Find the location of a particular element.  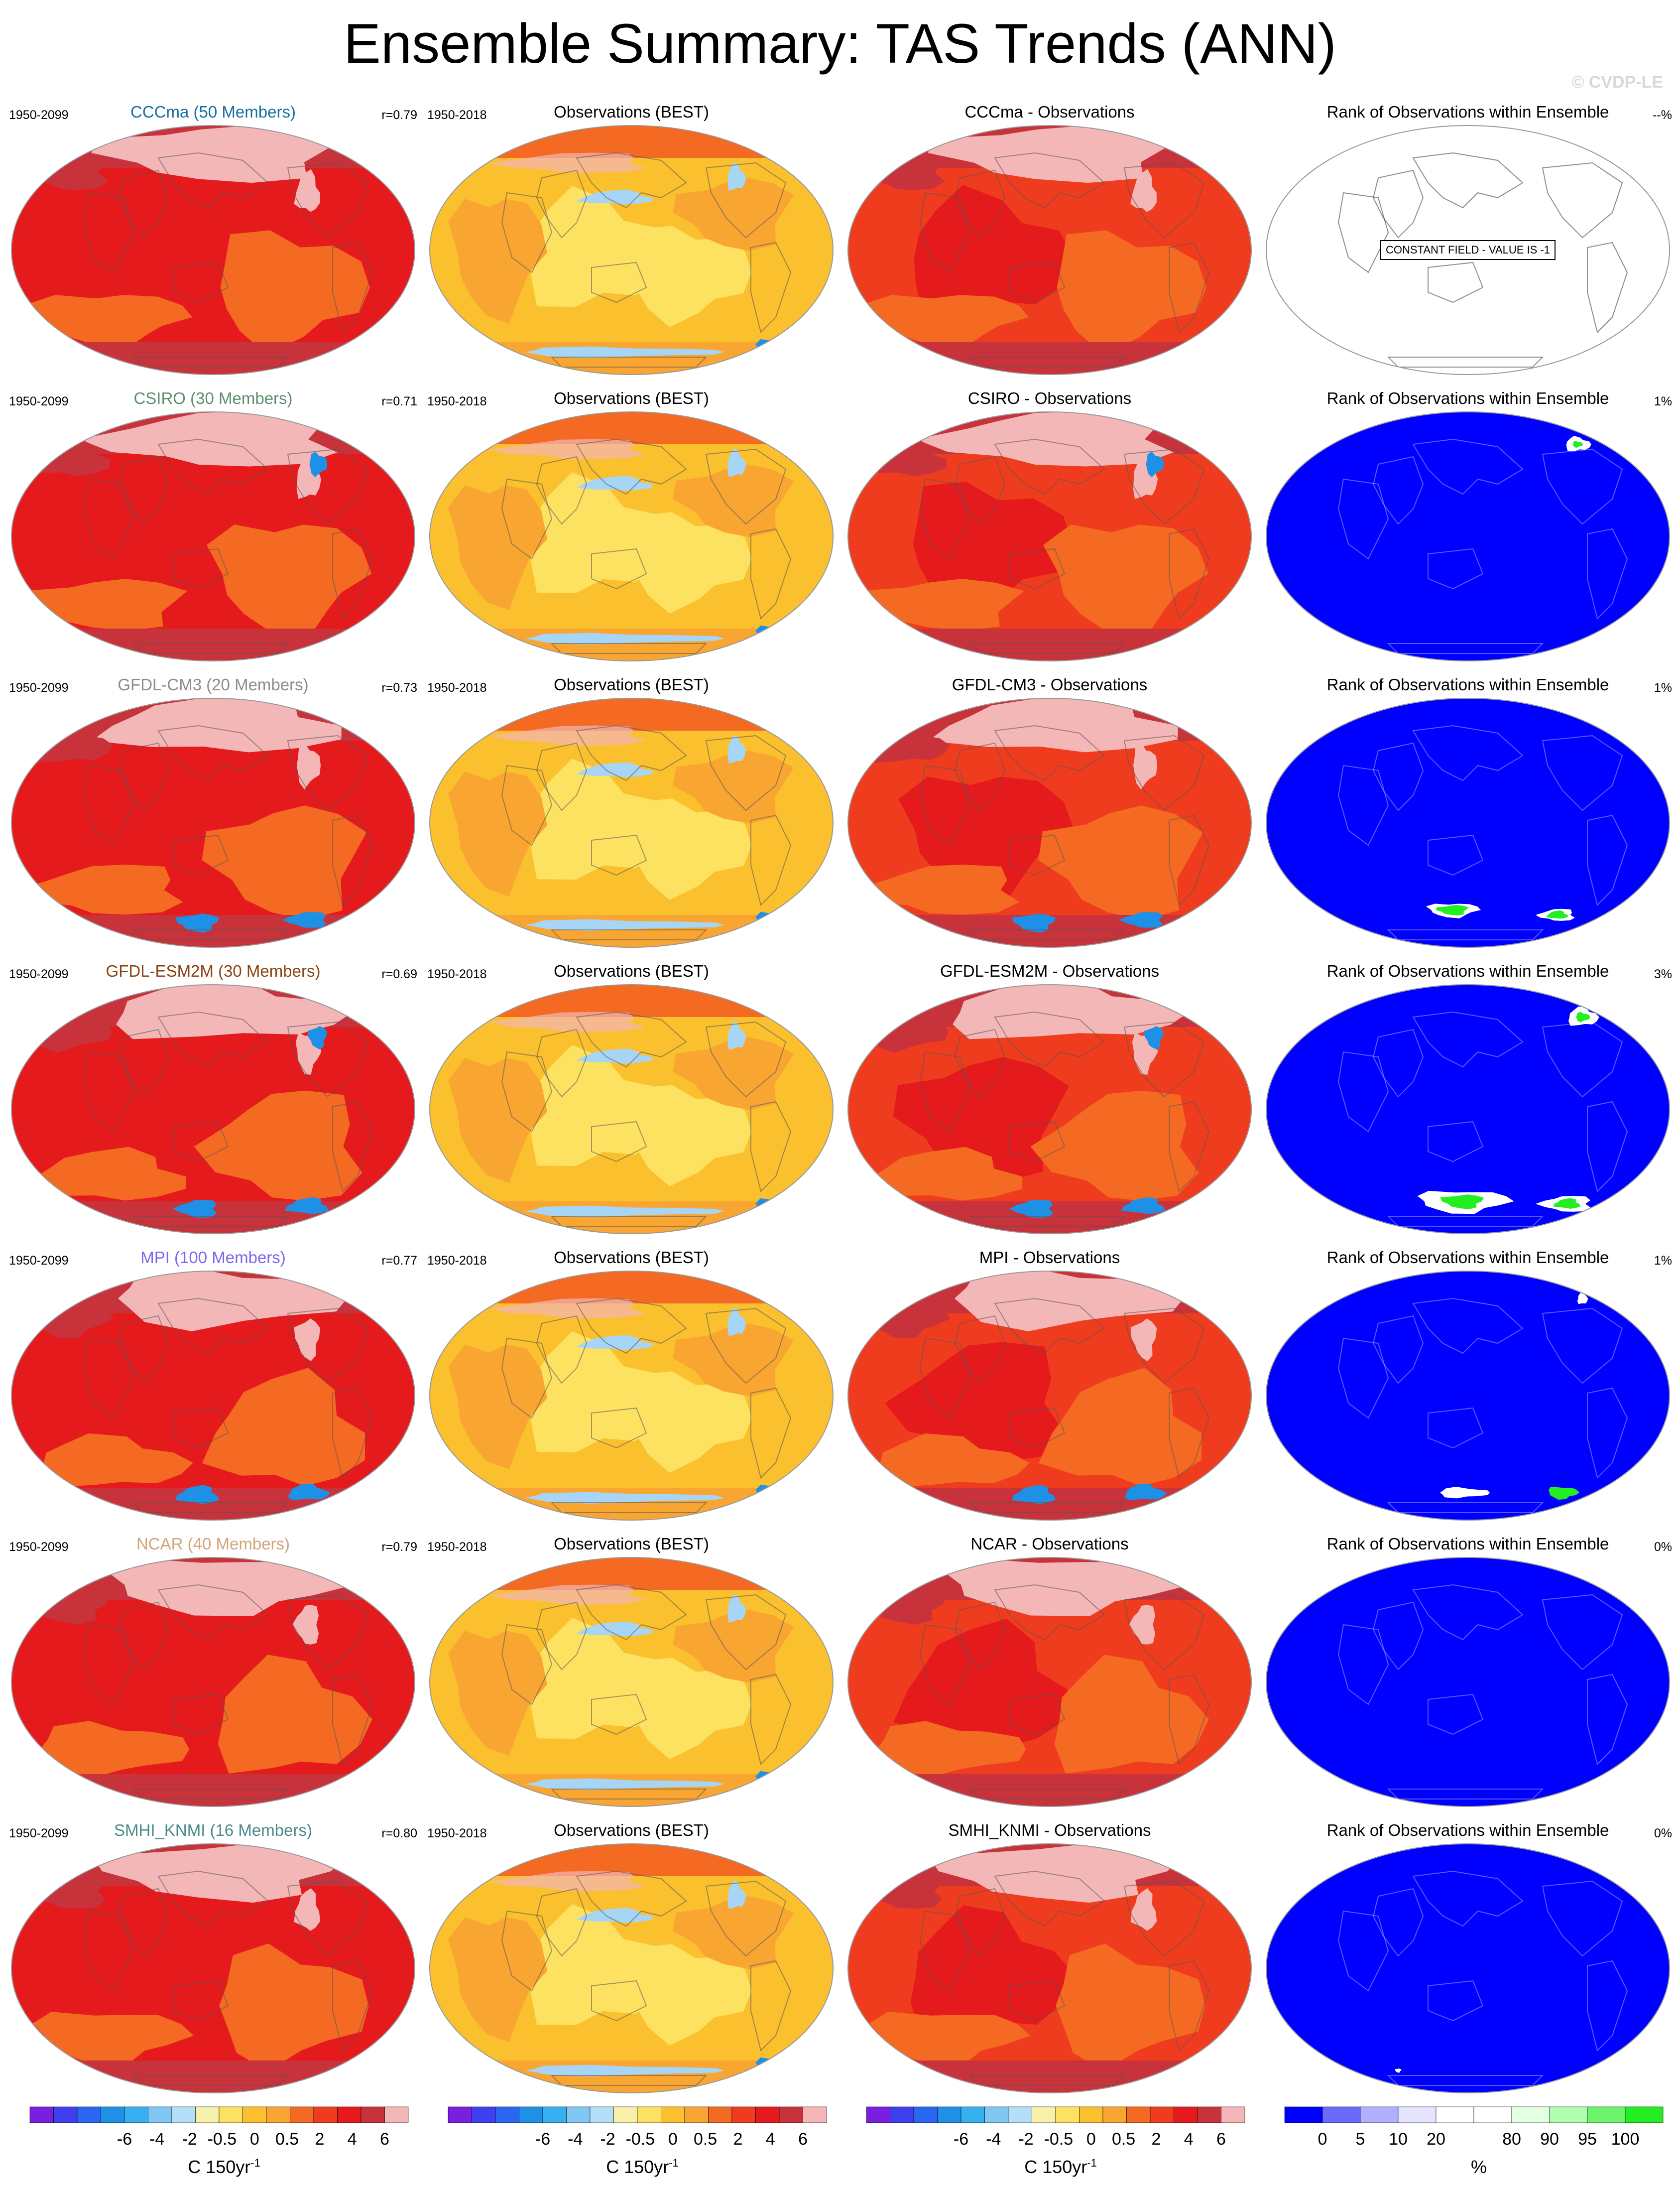

colorbar-units: % is located at coordinates (1478, 2167).